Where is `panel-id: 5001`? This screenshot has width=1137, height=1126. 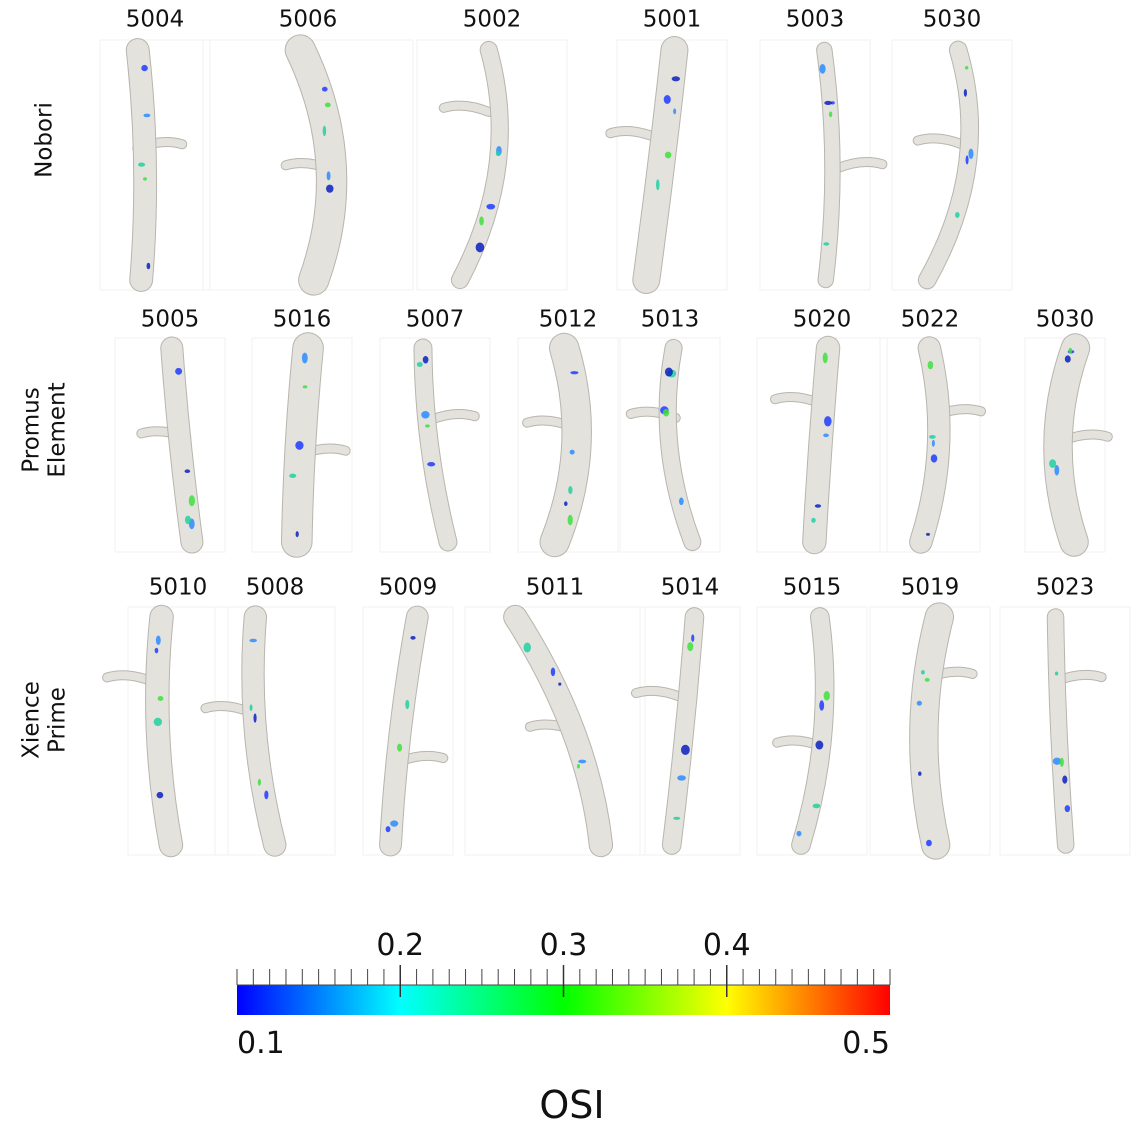 panel-id: 5001 is located at coordinates (672, 20).